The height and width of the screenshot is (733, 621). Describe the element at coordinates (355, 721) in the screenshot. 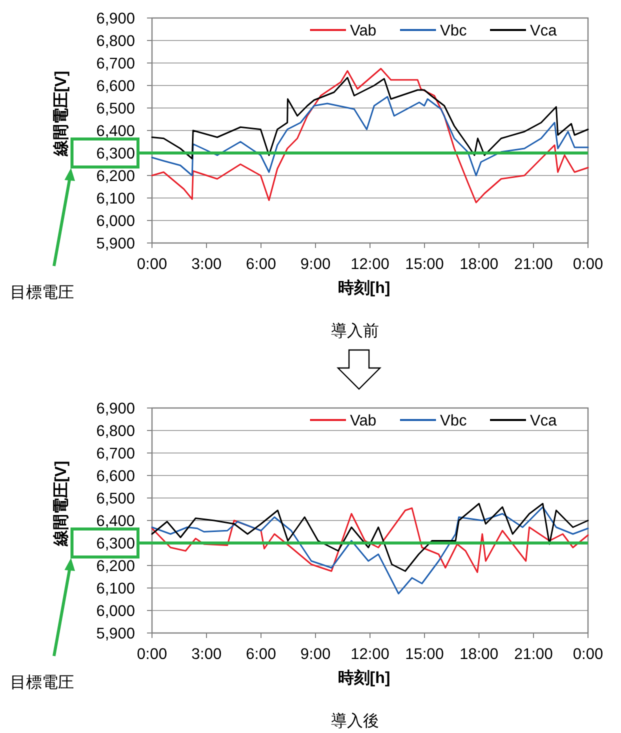

I see `text: 導入後` at that location.